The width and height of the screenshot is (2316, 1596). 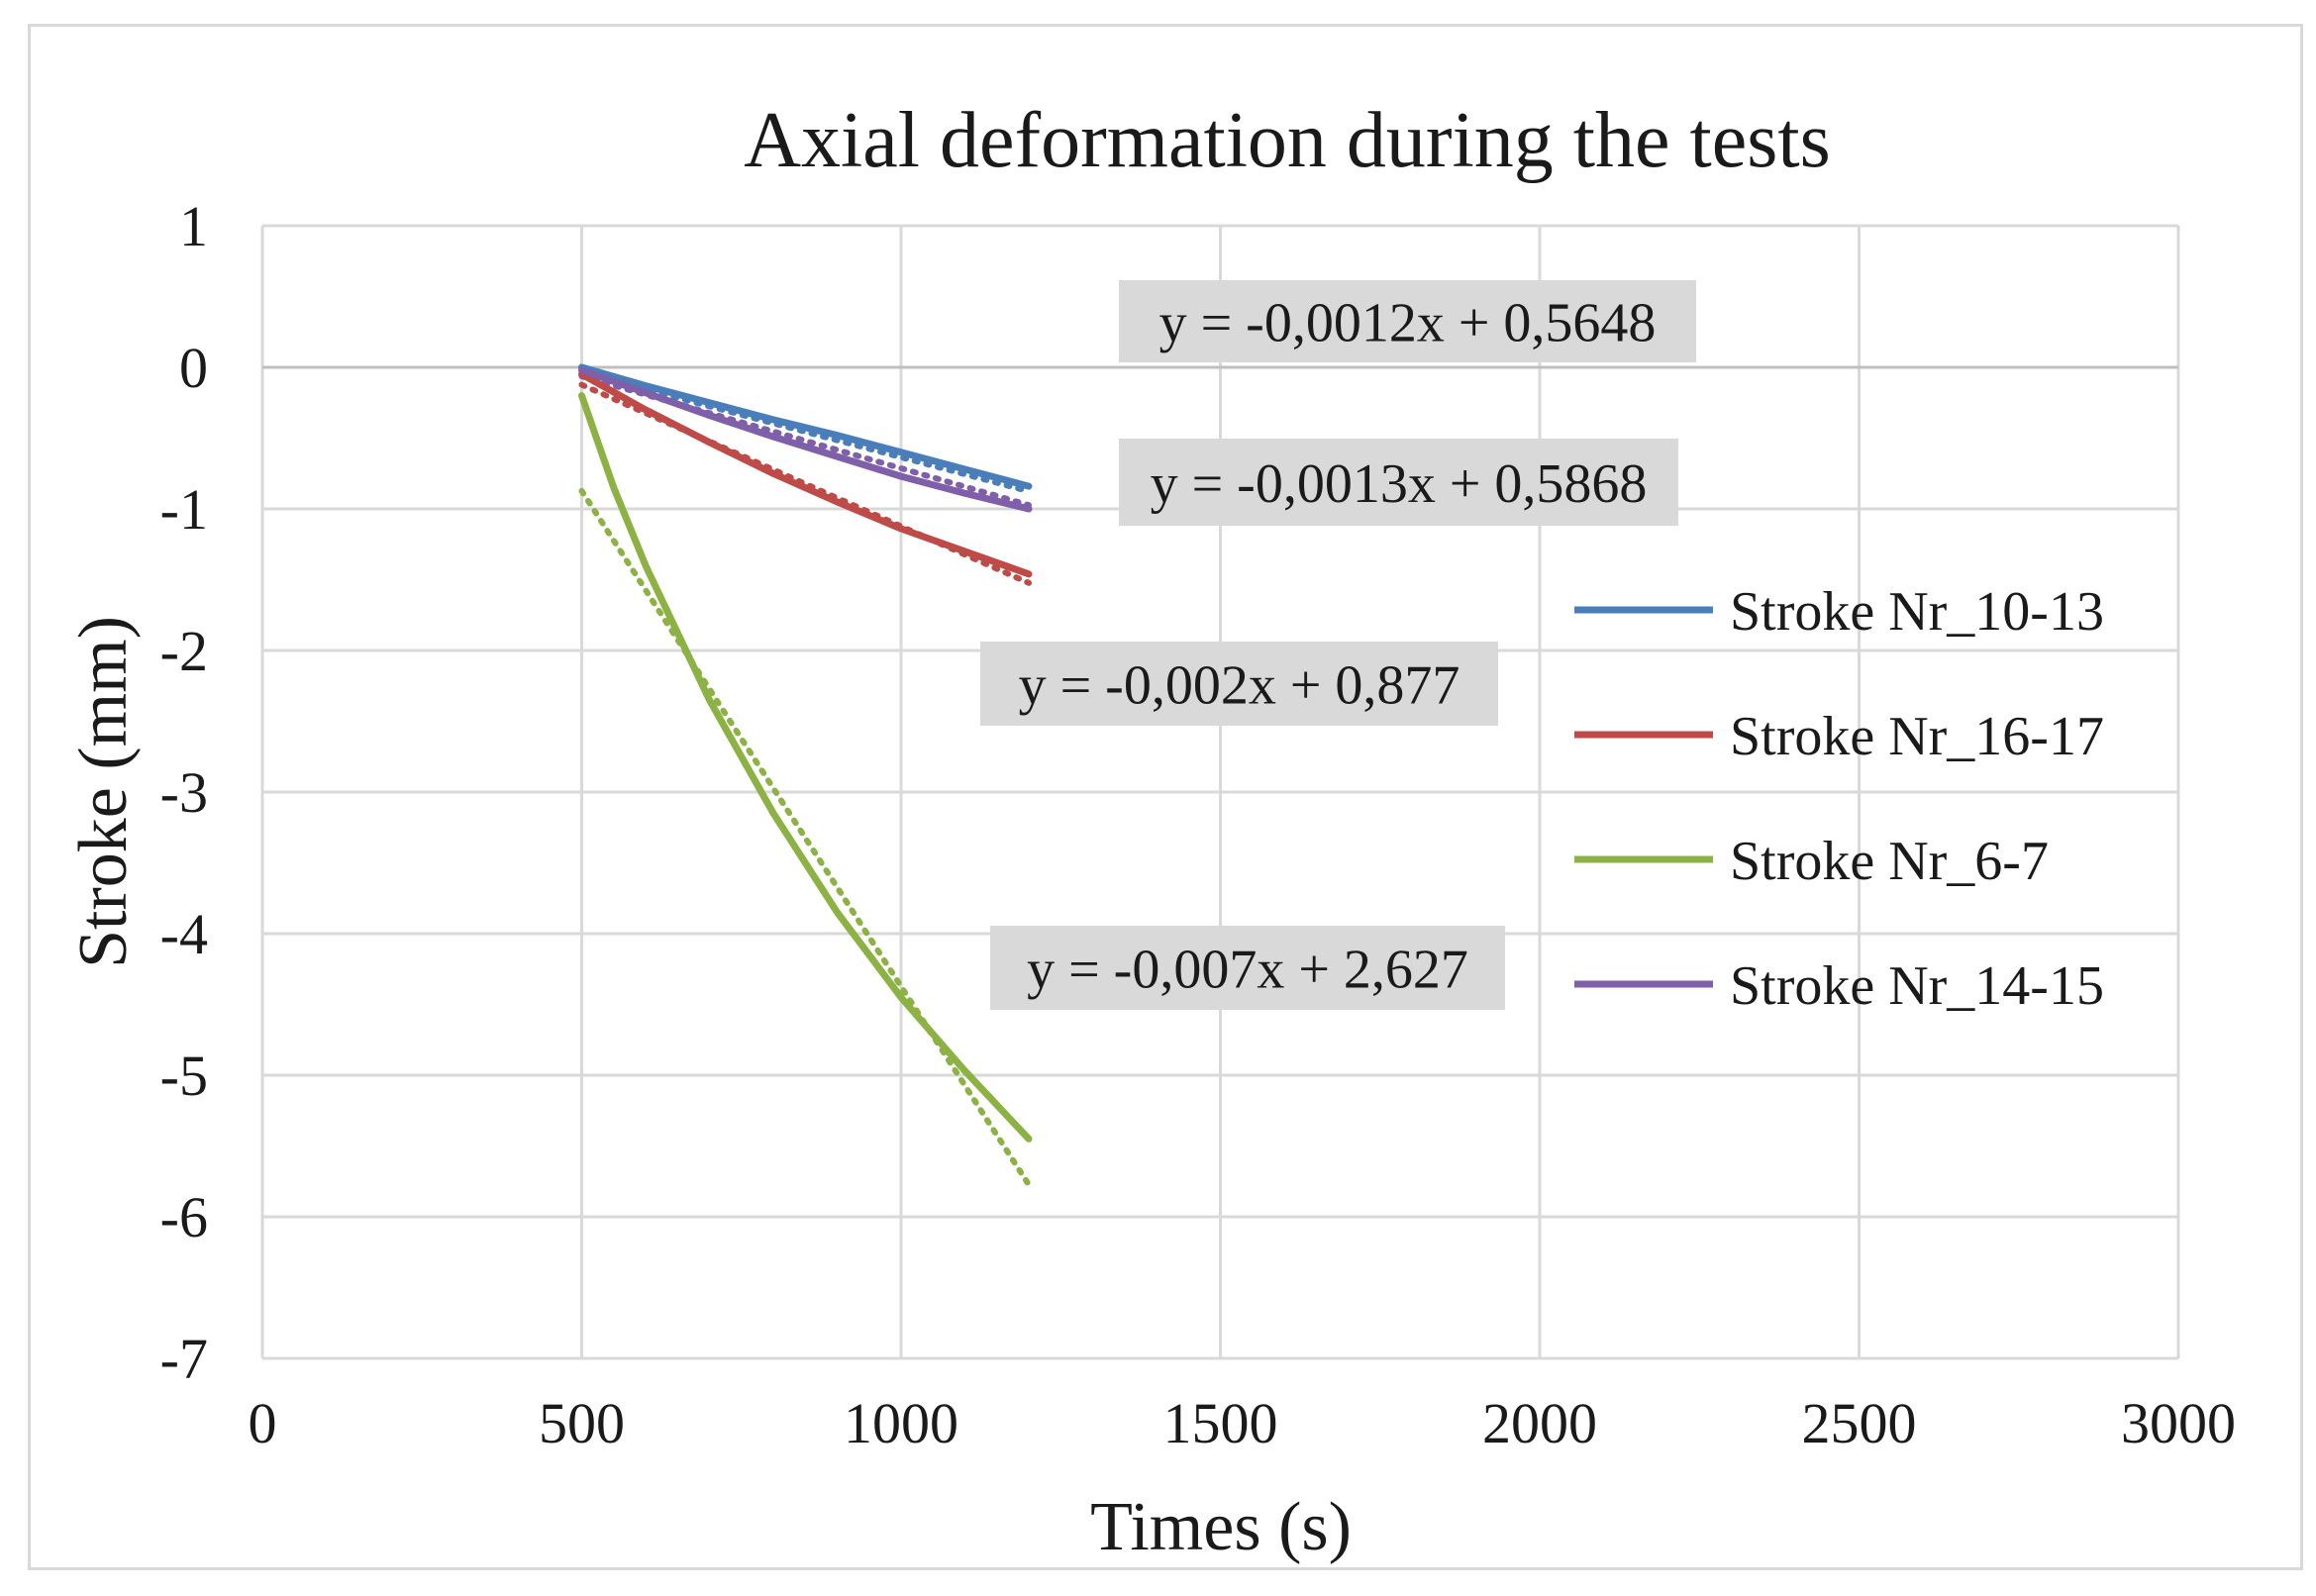 I want to click on legend-item-stroke-nr-16-17: Stroke Nr_16-17, so click(x=1839, y=736).